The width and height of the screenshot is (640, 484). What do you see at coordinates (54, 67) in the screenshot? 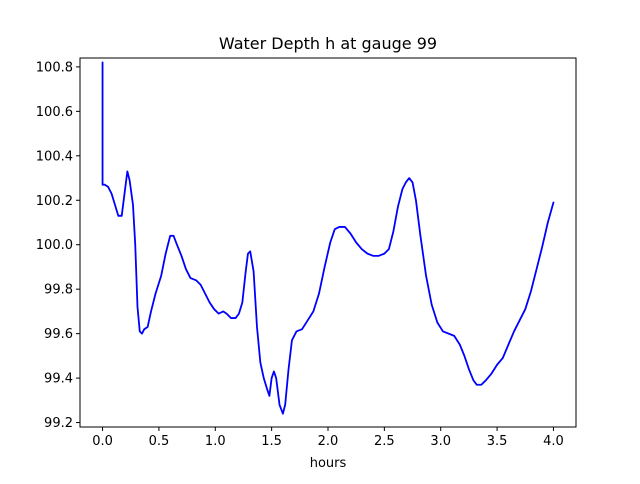
I see `y-tick-label: 100.8` at bounding box center [54, 67].